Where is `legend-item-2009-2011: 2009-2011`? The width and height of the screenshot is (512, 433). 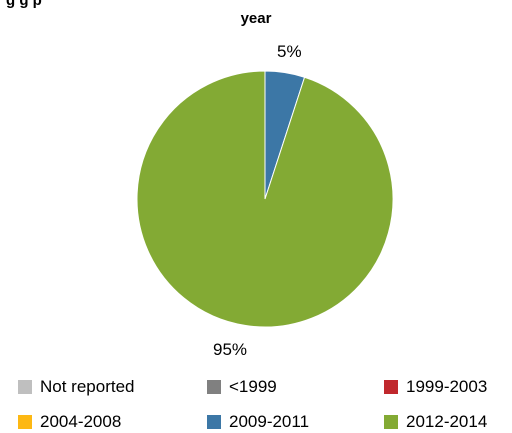
legend-item-2009-2011: 2009-2011 is located at coordinates (258, 422).